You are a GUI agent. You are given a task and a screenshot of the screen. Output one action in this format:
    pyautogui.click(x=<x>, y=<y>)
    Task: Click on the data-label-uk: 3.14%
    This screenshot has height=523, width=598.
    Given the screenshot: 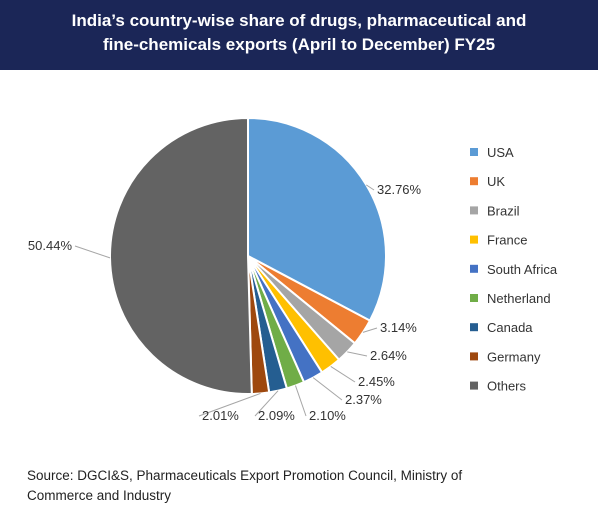 What is the action you would take?
    pyautogui.click(x=398, y=327)
    